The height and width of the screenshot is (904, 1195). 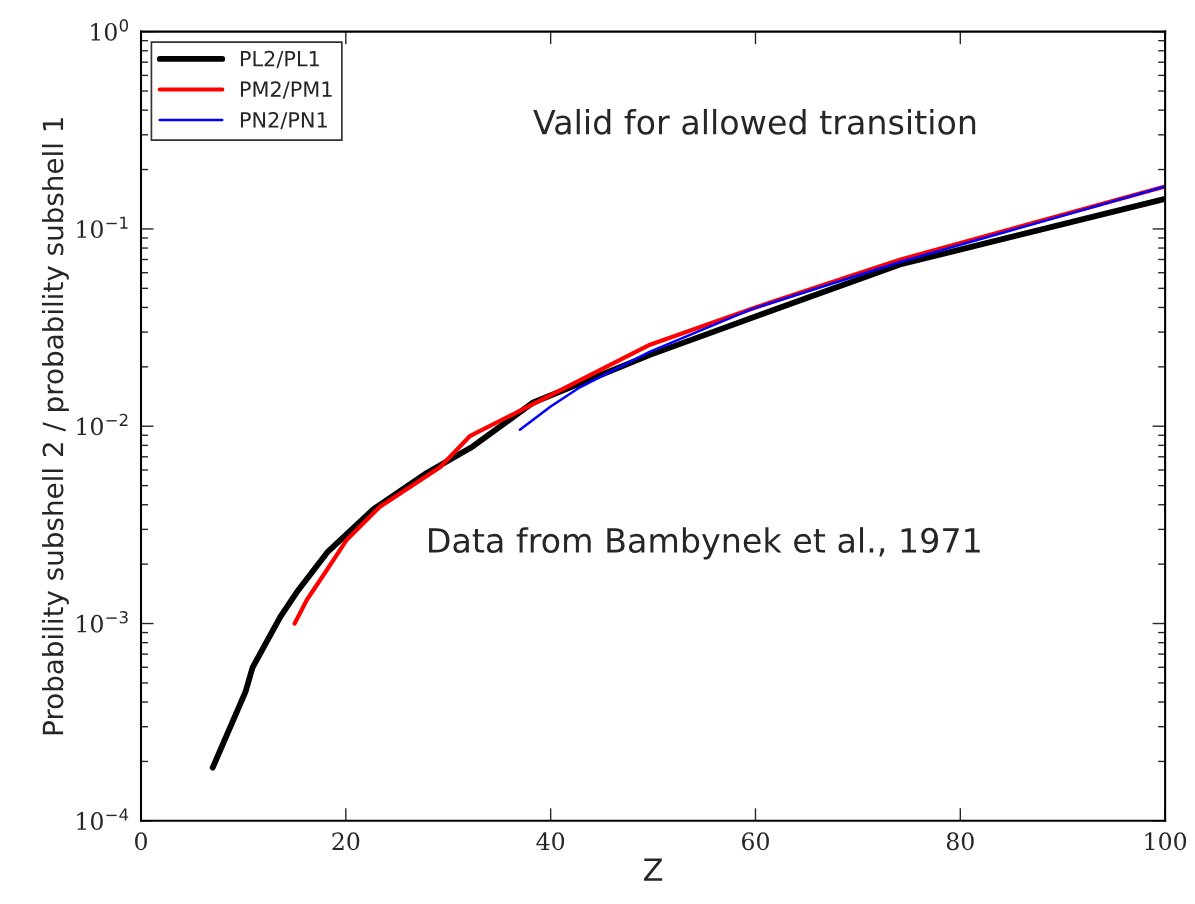 What do you see at coordinates (55, 426) in the screenshot?
I see `y-axis-title: Probability subshell 2 / probability subshell 1` at bounding box center [55, 426].